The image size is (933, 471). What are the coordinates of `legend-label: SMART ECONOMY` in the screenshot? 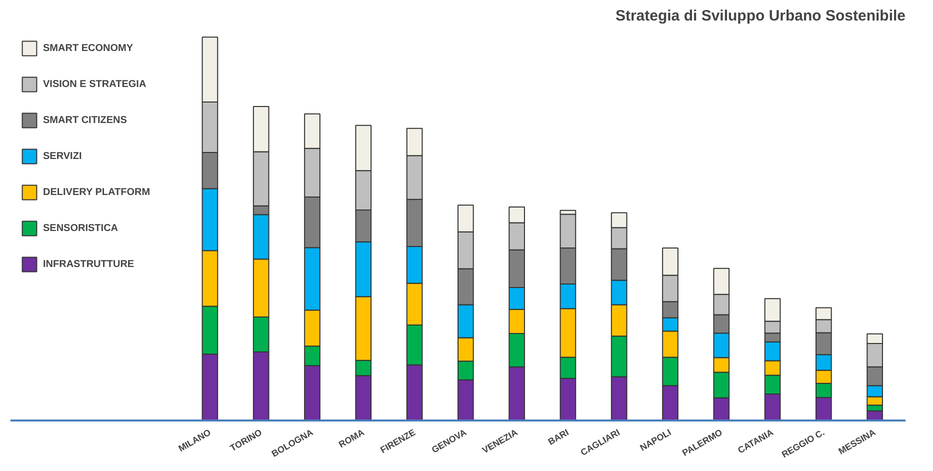 It's located at (88, 48).